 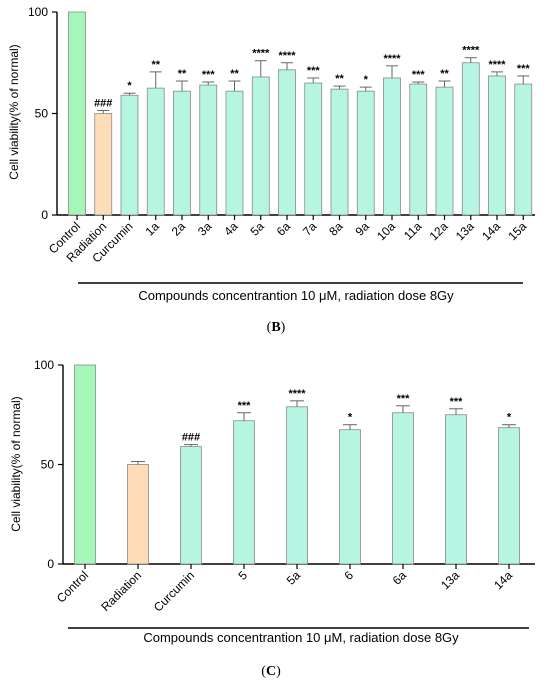 I want to click on panel-c-x-tick-labels: Control Radiation Curcumin 5 5a 6 6a 13a 14a, so click(x=284, y=589).